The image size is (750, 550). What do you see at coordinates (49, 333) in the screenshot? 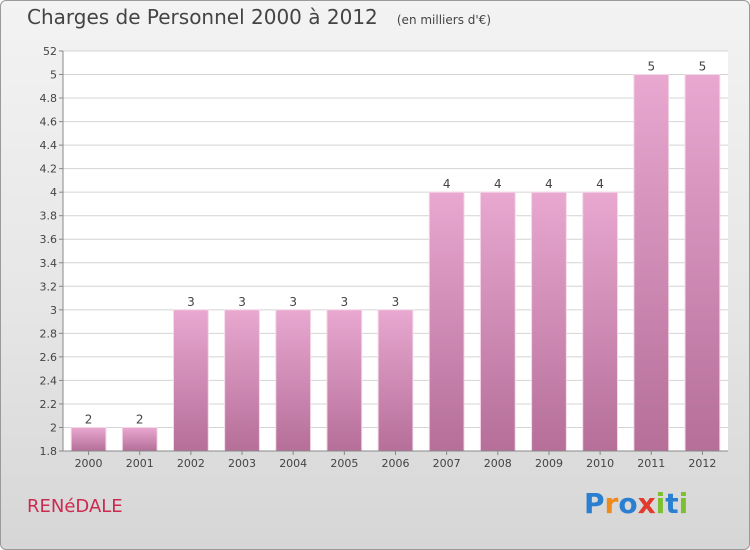
I see `y-tick-label: 2.8` at bounding box center [49, 333].